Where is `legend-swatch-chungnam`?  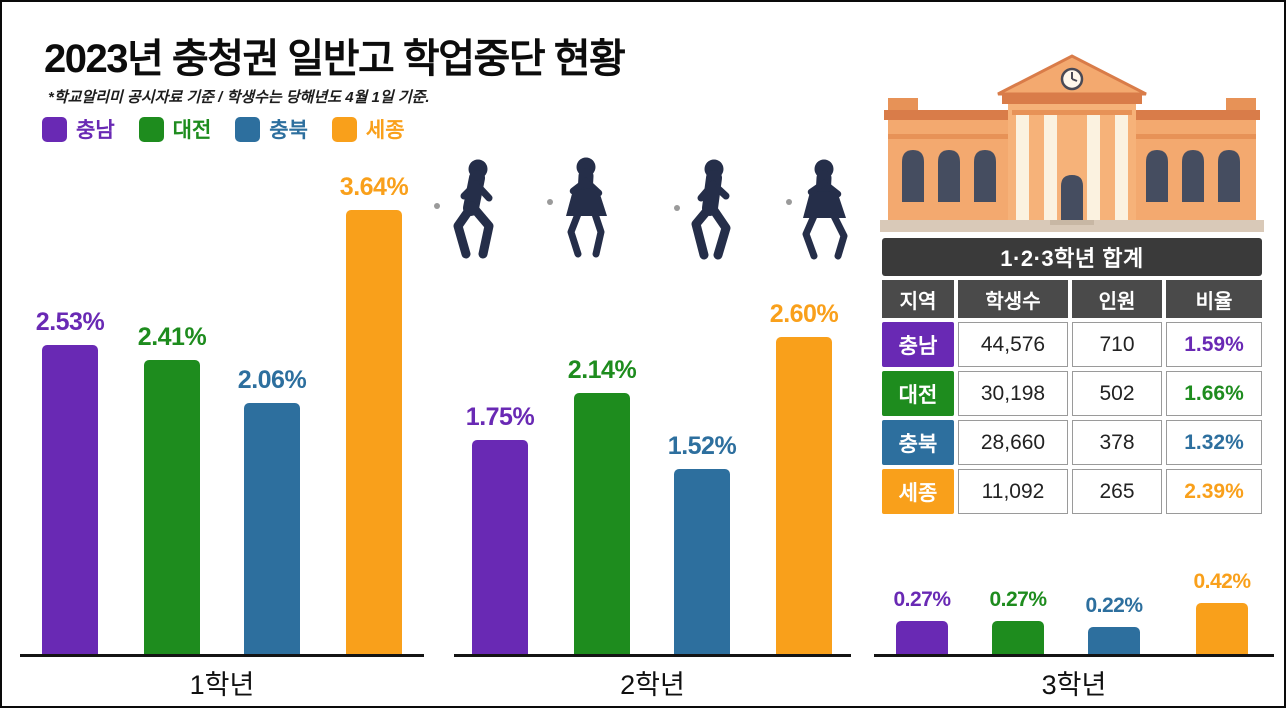
legend-swatch-chungnam is located at coordinates (54, 129).